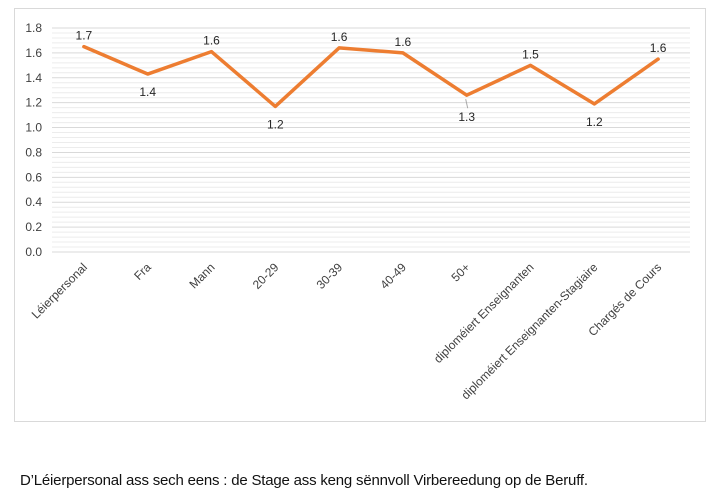 This screenshot has width=720, height=501. What do you see at coordinates (201, 275) in the screenshot?
I see `x-category-label: Mann` at bounding box center [201, 275].